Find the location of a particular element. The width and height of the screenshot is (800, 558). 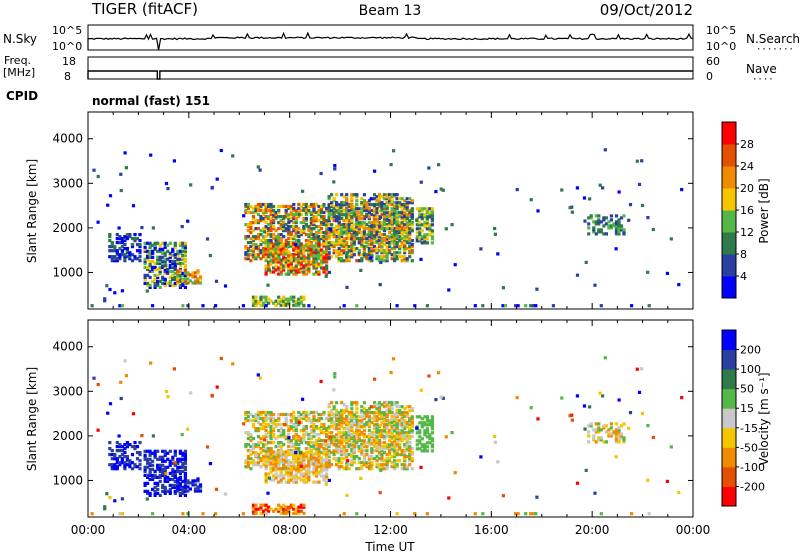

time-axis-title: Time UT is located at coordinates (389, 547).